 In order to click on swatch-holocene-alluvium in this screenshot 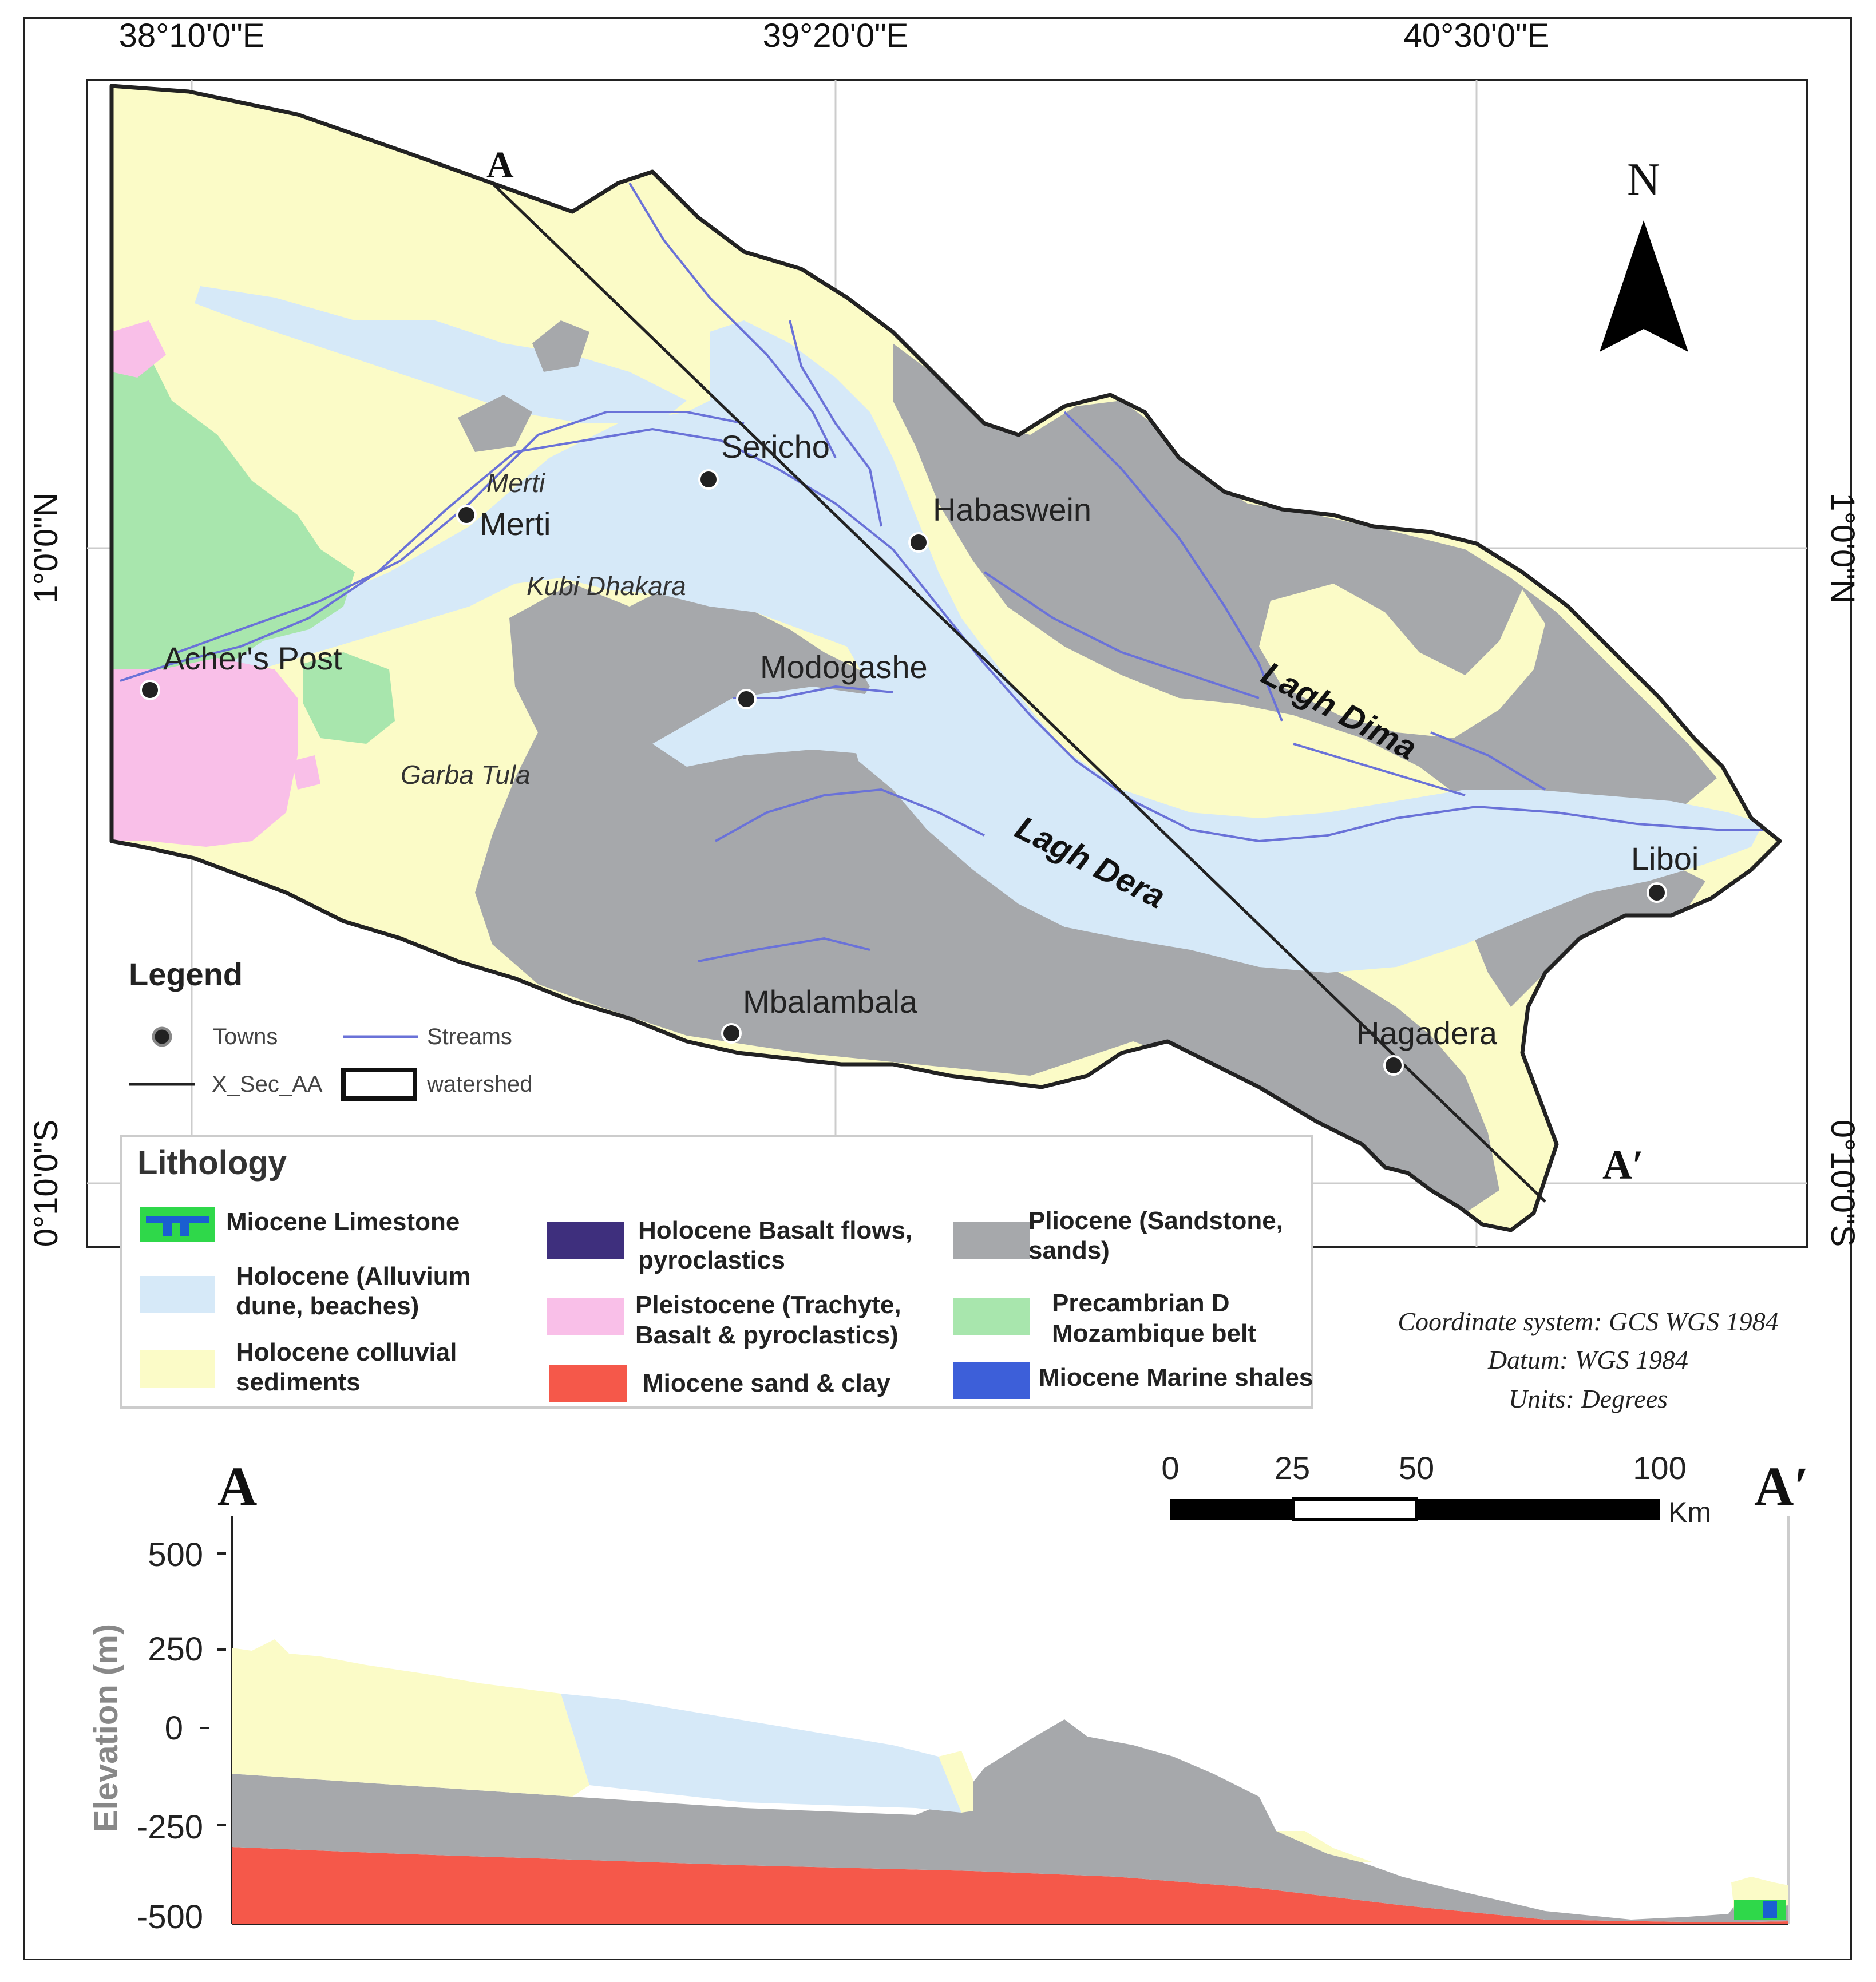, I will do `click(178, 1294)`.